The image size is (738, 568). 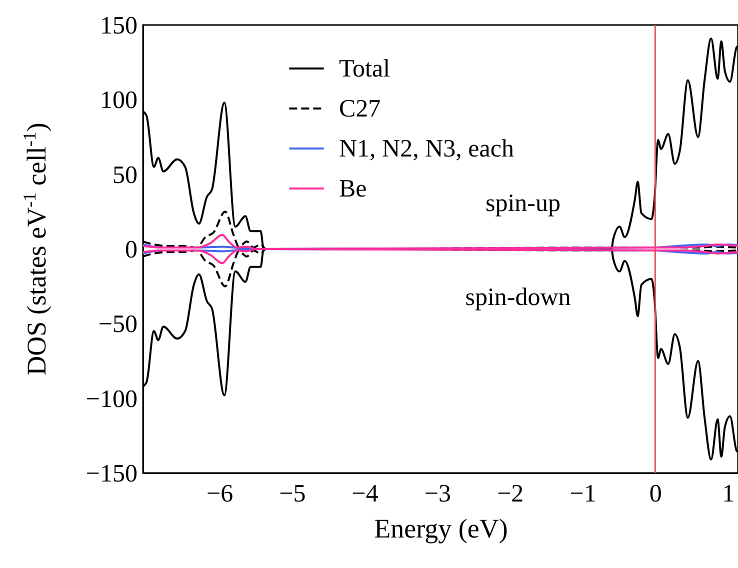 I want to click on x-tick-label: −4, so click(x=365, y=494).